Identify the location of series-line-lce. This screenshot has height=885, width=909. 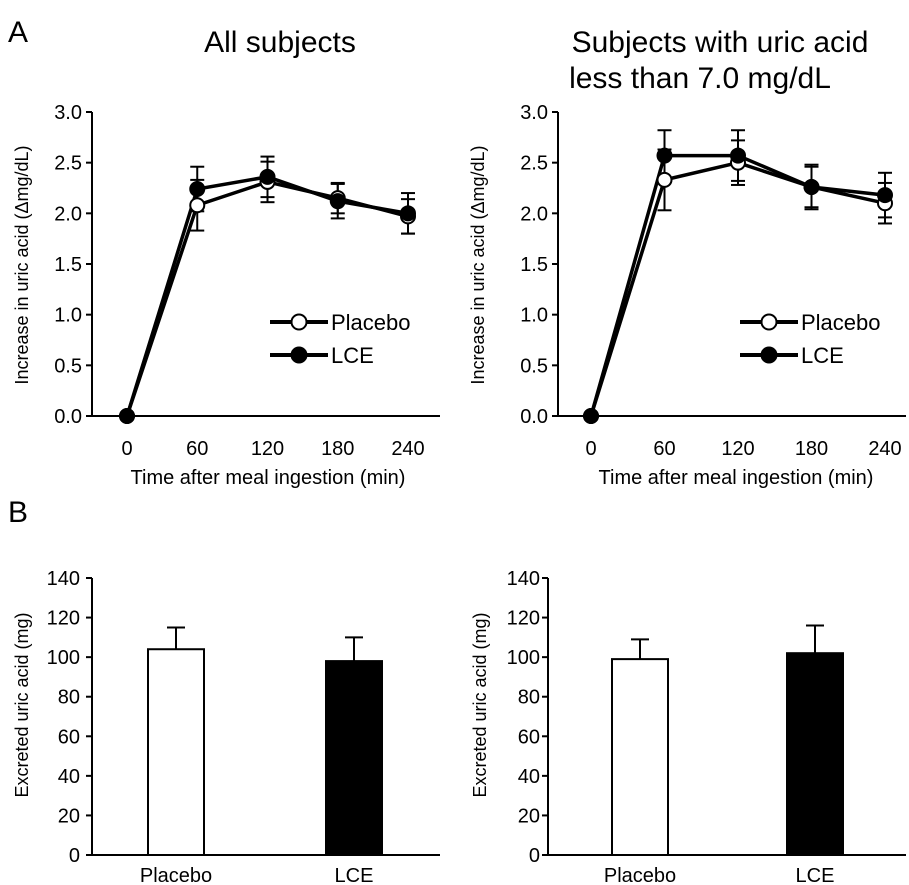
(267, 296).